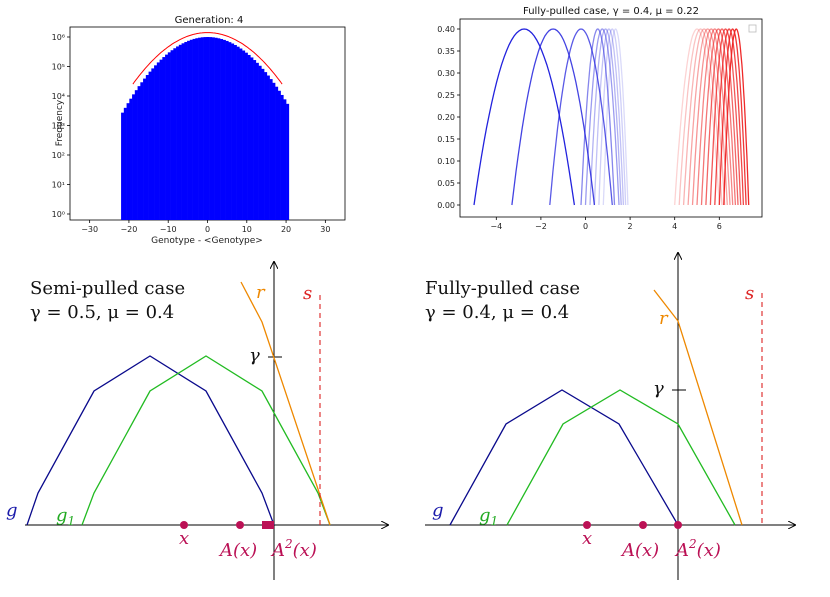 The width and height of the screenshot is (830, 597). I want to click on semi-label-g: g, so click(12, 510).